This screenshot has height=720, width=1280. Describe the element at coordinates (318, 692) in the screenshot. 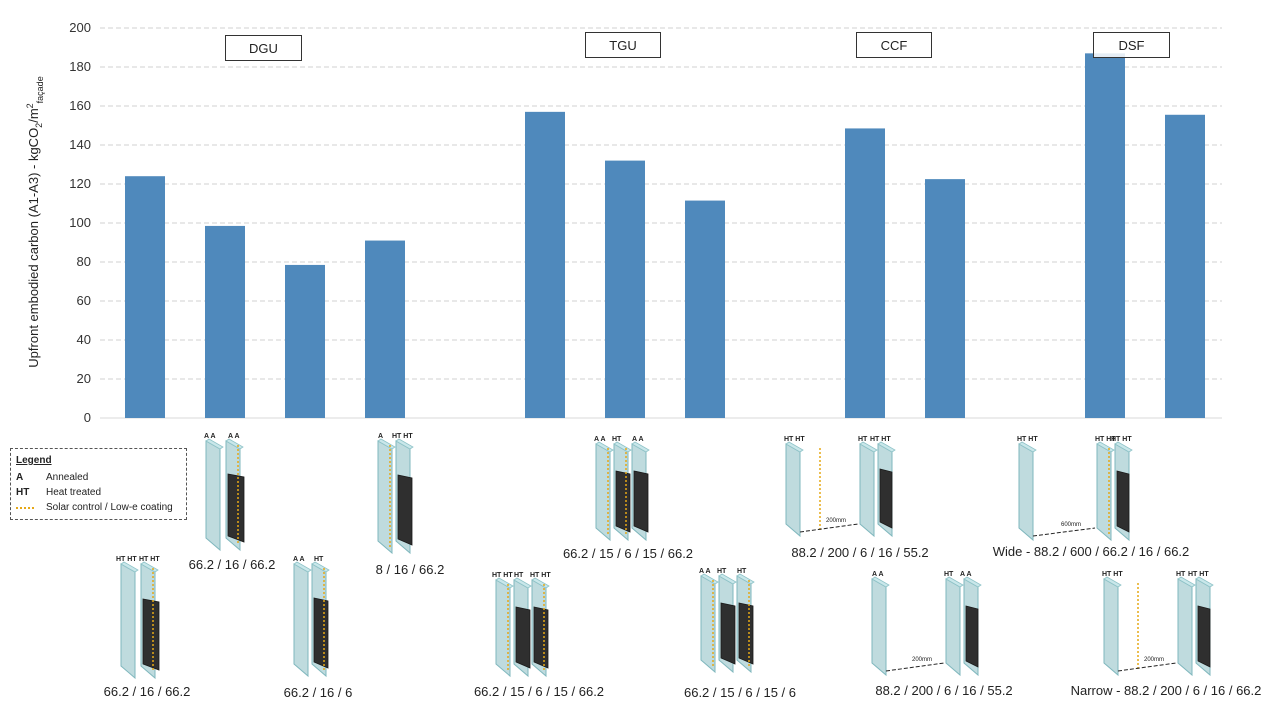

I see `glazing-label: 66.2 / 16 / 6` at that location.